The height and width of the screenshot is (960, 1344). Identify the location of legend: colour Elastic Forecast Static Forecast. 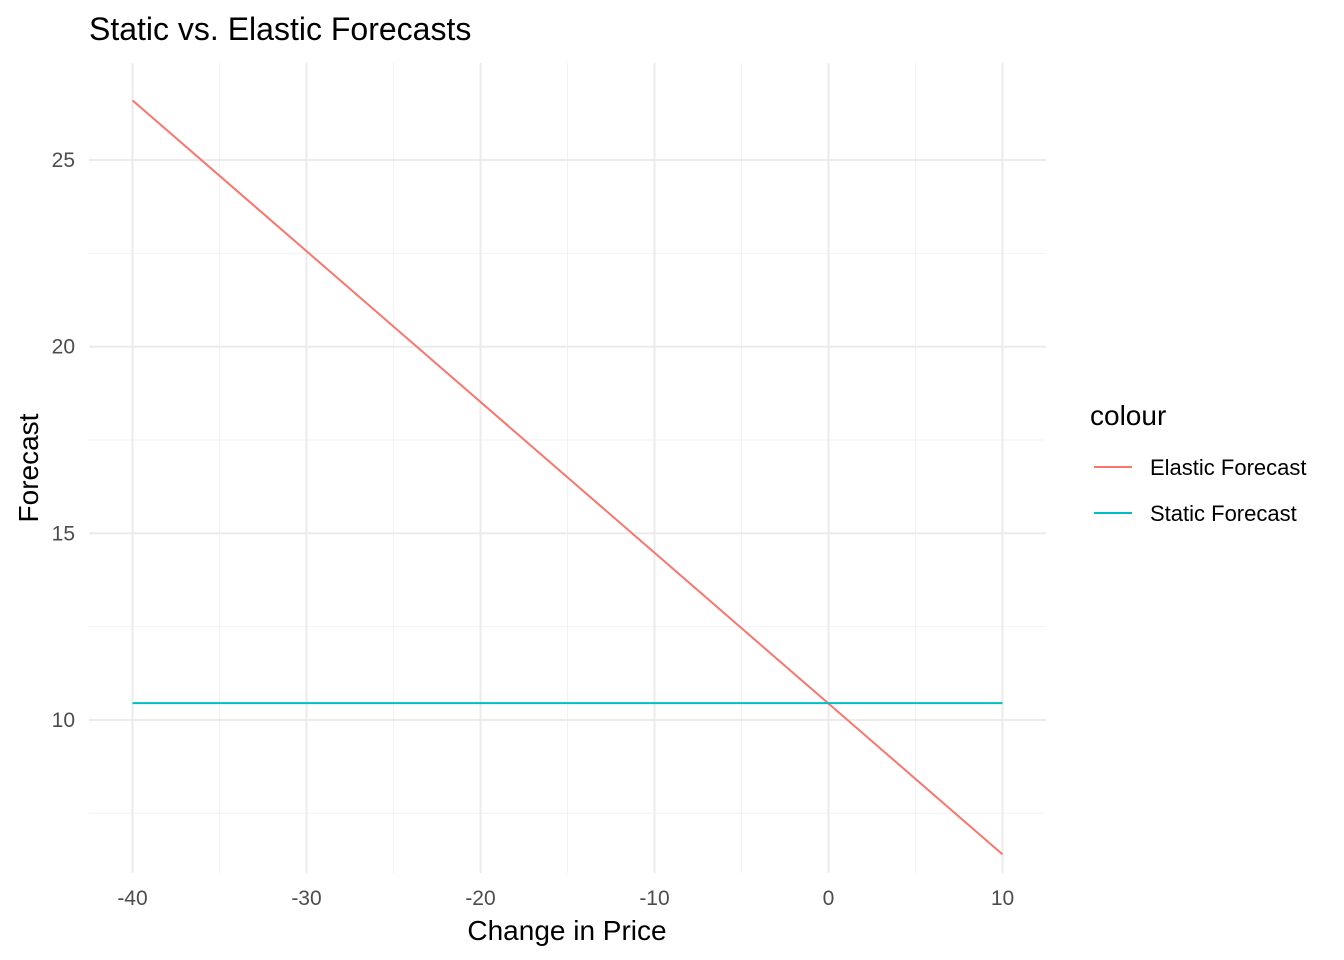
(1198, 463).